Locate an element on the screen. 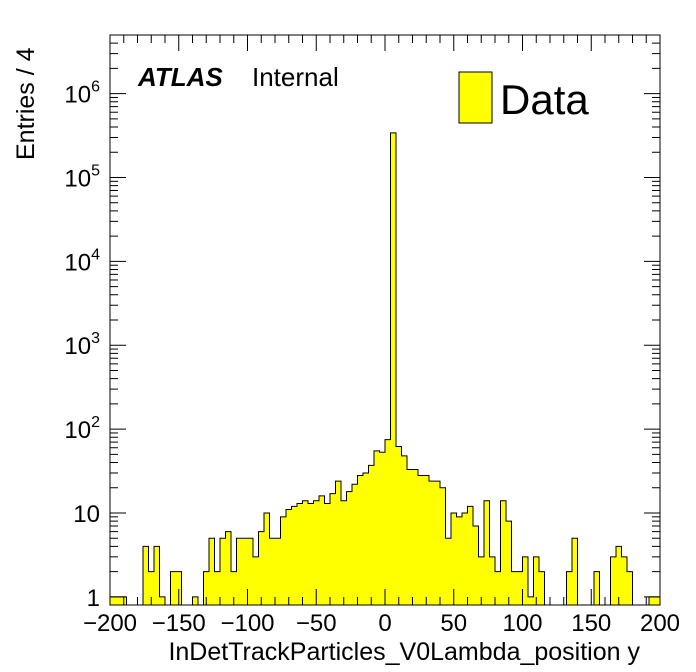 The height and width of the screenshot is (672, 696). legend-entry-data: Data is located at coordinates (544, 99).